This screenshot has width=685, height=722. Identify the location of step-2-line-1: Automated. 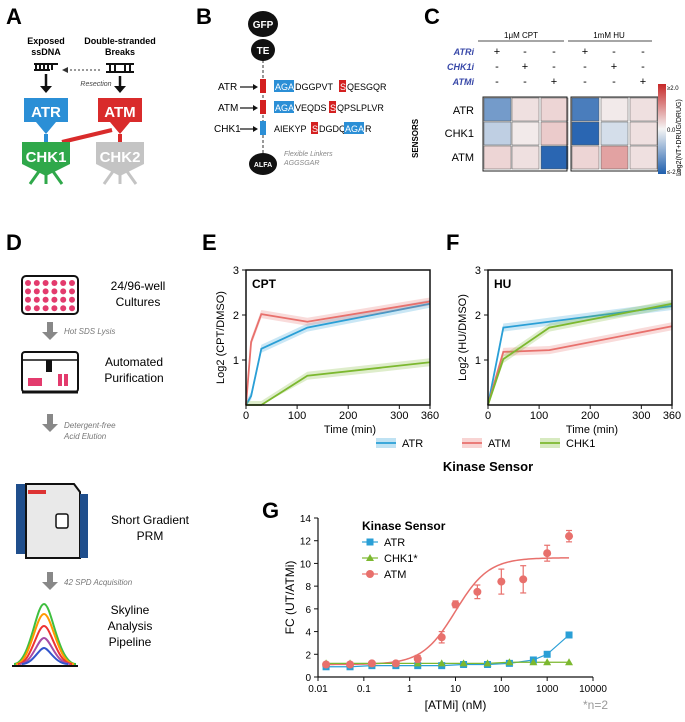
(134, 362).